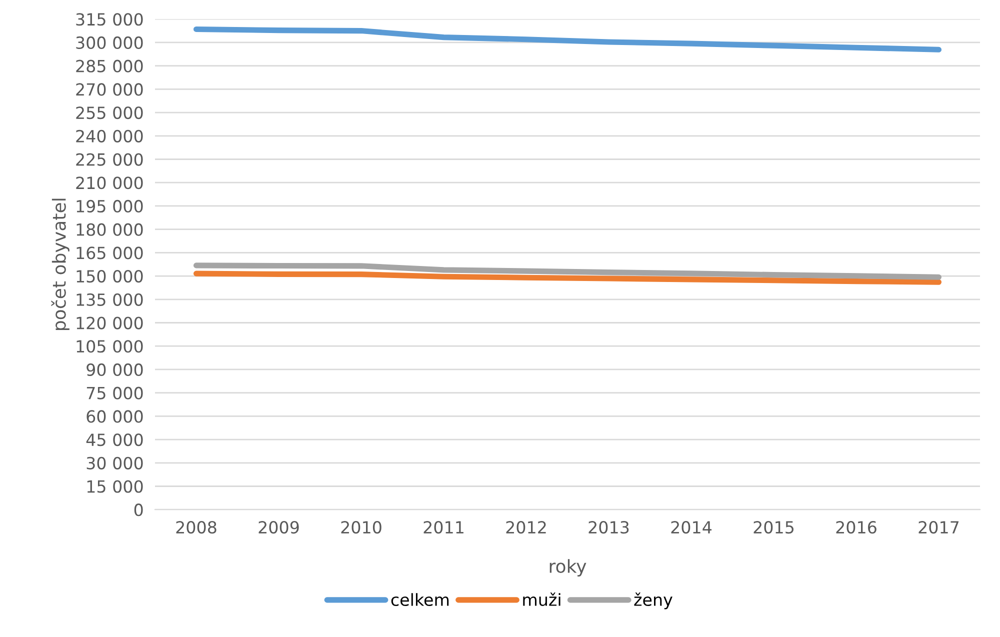 The image size is (1000, 637). I want to click on y-tick-label: 75 000, so click(114, 393).